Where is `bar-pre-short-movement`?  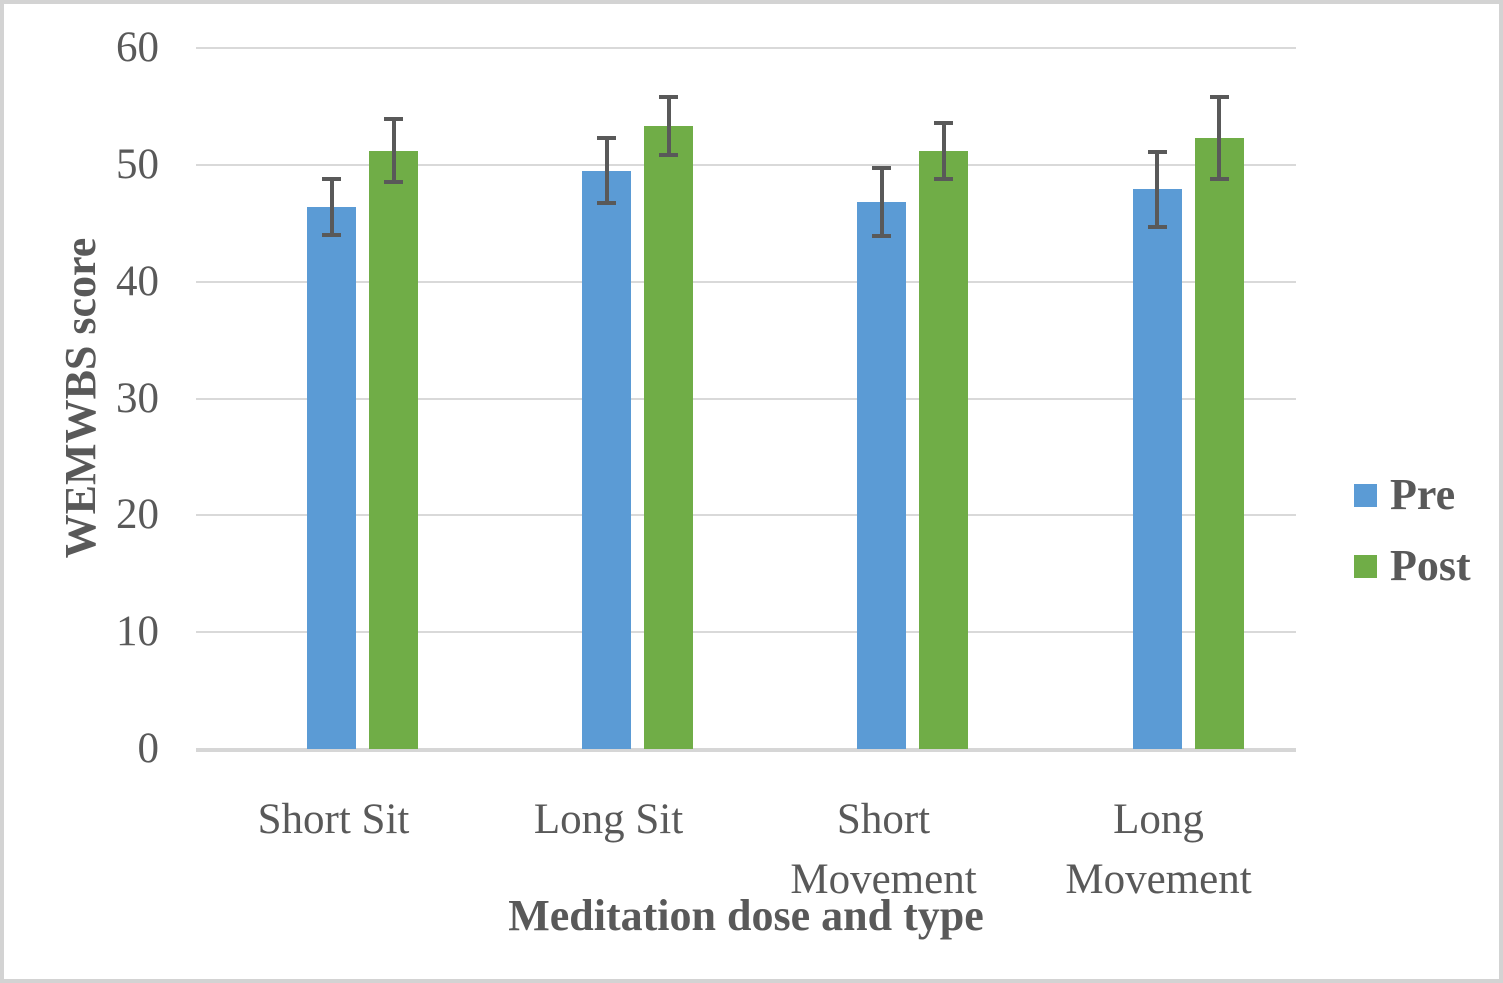
bar-pre-short-movement is located at coordinates (882, 475).